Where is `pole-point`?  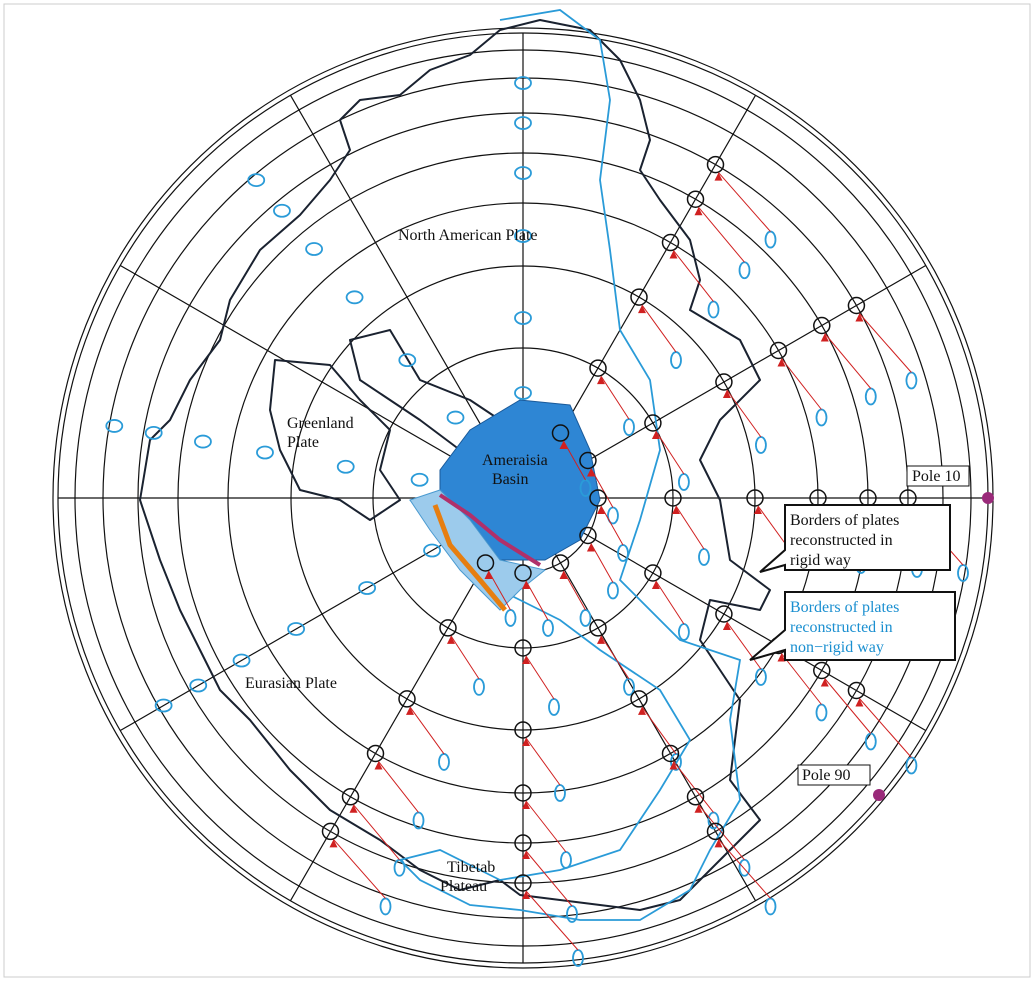 pole-point is located at coordinates (988, 498).